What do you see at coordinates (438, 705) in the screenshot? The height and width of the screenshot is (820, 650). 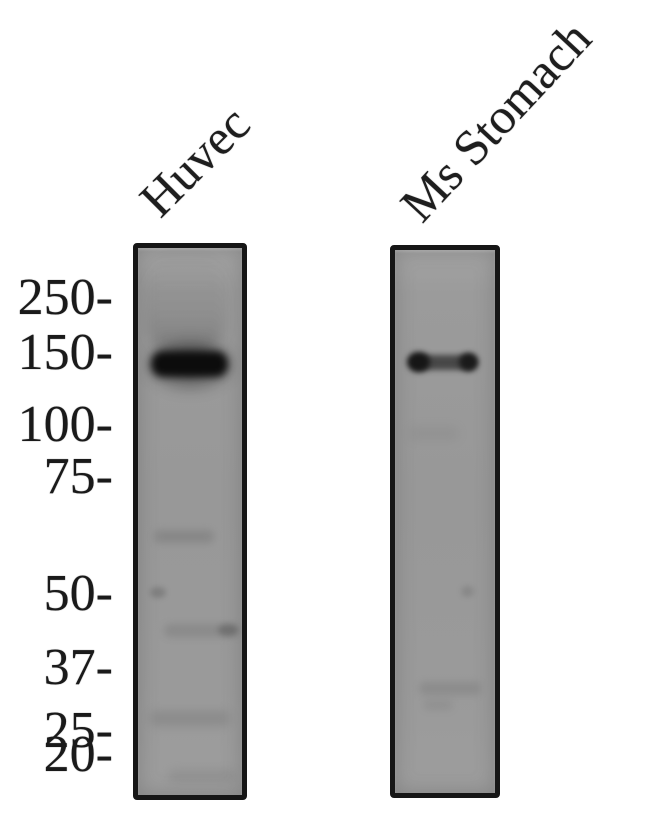 I see `ms-stomach-faint-smudge-28kda` at bounding box center [438, 705].